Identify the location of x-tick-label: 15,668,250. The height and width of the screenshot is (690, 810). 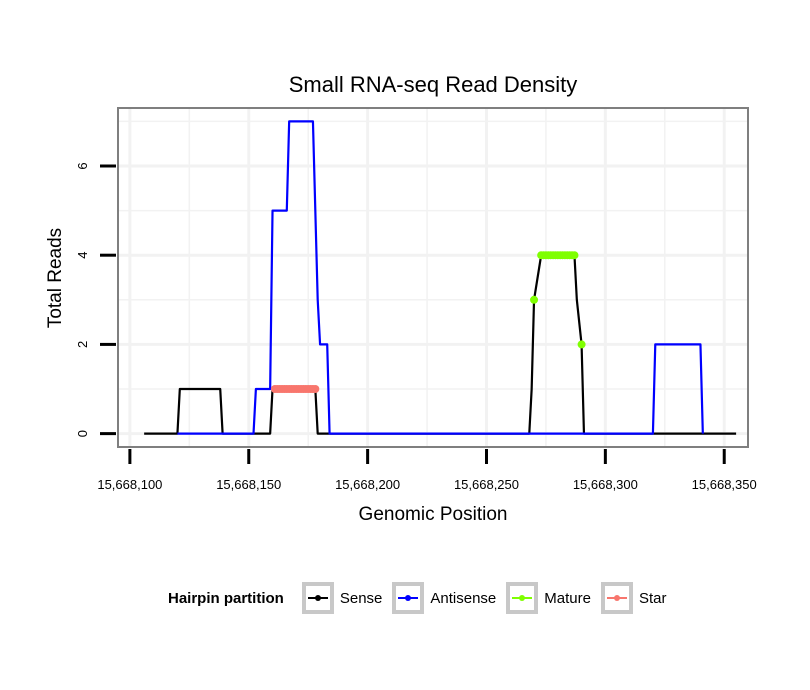
(486, 484).